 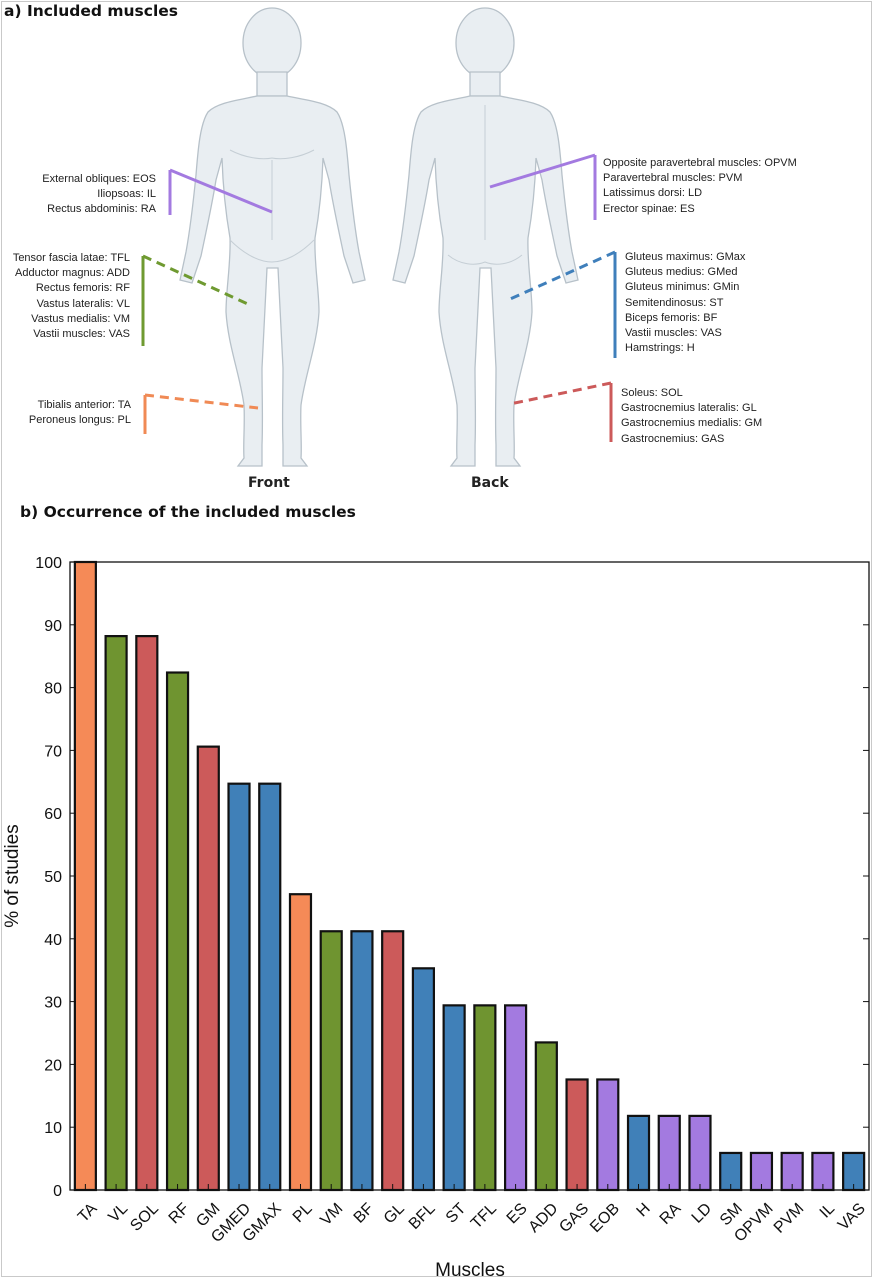 What do you see at coordinates (83, 303) in the screenshot?
I see `label-vl: Vastus lateralis: VL` at bounding box center [83, 303].